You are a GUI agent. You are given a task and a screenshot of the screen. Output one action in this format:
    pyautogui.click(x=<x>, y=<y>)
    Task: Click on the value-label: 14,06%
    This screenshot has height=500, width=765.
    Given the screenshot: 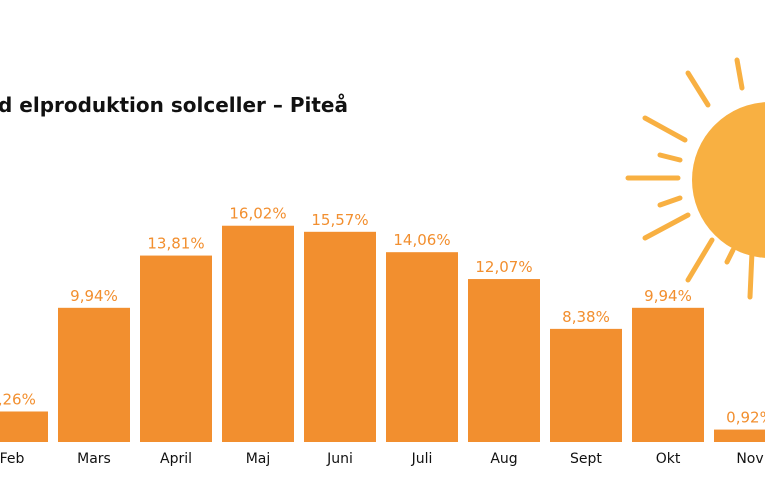 What is the action you would take?
    pyautogui.click(x=421, y=240)
    